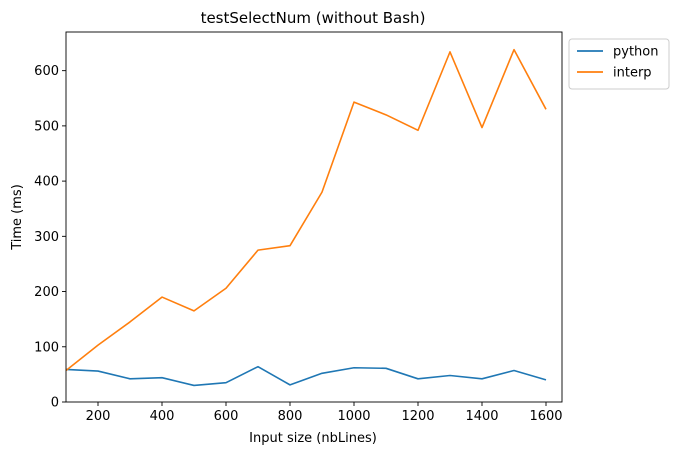 This screenshot has height=455, width=677. Describe the element at coordinates (46, 237) in the screenshot. I see `y-tick-label: 300` at that location.